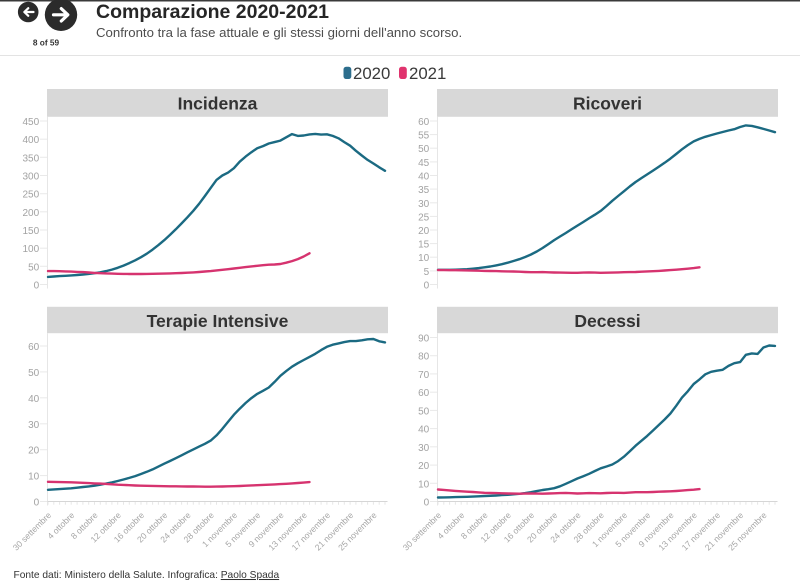 Image resolution: width=800 pixels, height=588 pixels. I want to click on svg-text: 90, so click(424, 339).